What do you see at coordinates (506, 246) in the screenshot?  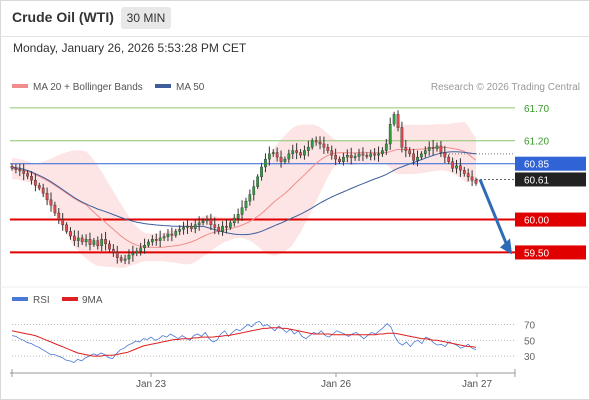 I see `projection-arrow-head` at bounding box center [506, 246].